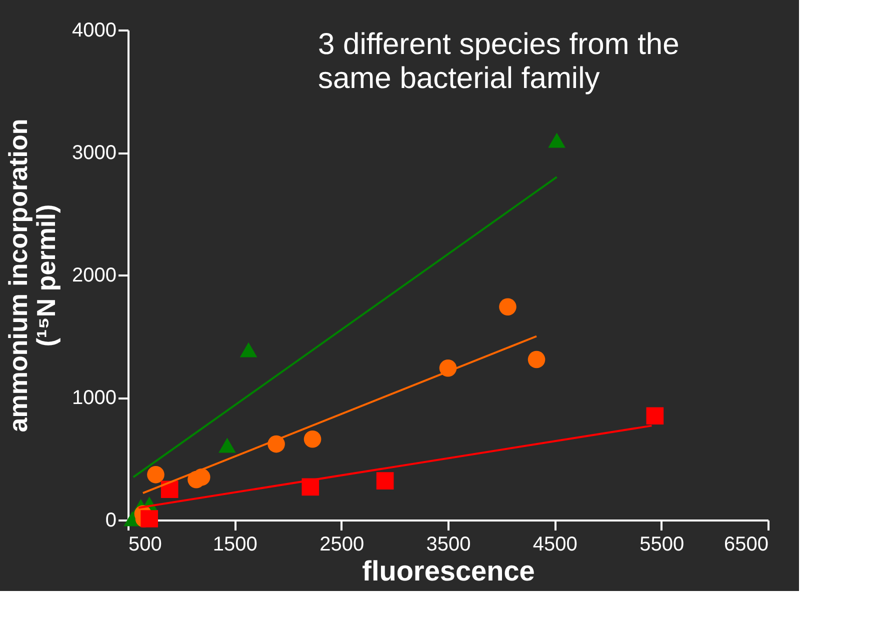 This screenshot has width=884, height=620. What do you see at coordinates (235, 545) in the screenshot?
I see `x-tick-label: 1500` at bounding box center [235, 545].